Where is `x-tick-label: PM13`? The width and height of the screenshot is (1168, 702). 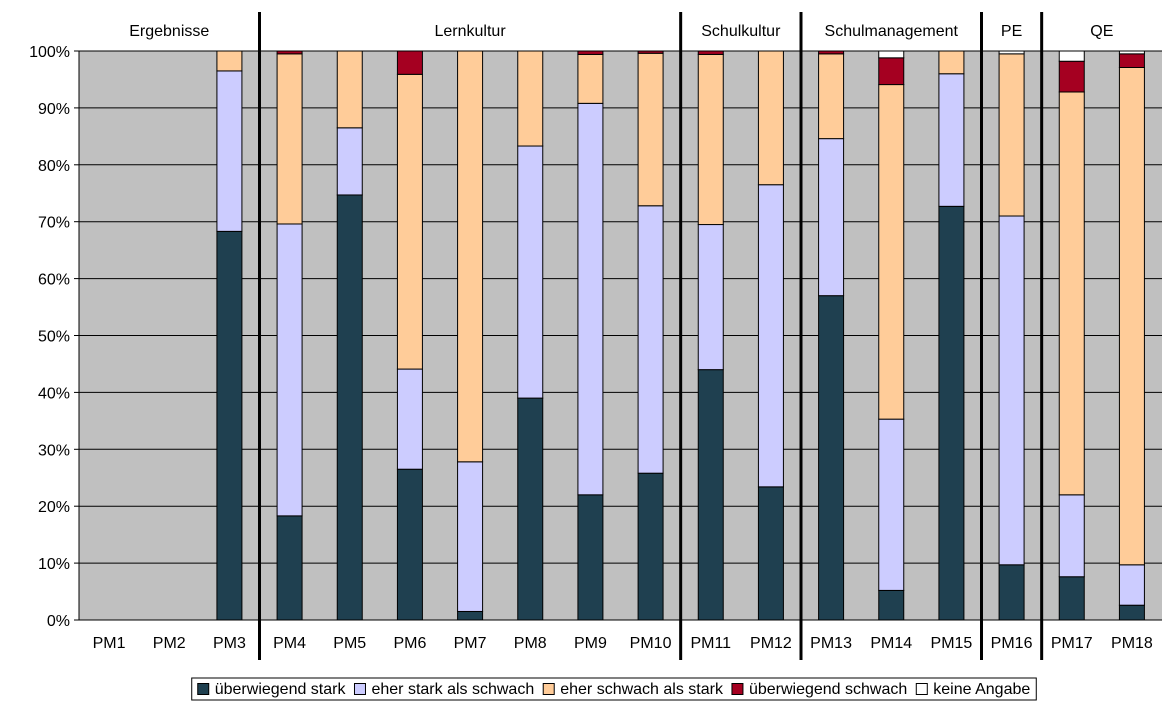
x-tick-label: PM13 is located at coordinates (831, 643).